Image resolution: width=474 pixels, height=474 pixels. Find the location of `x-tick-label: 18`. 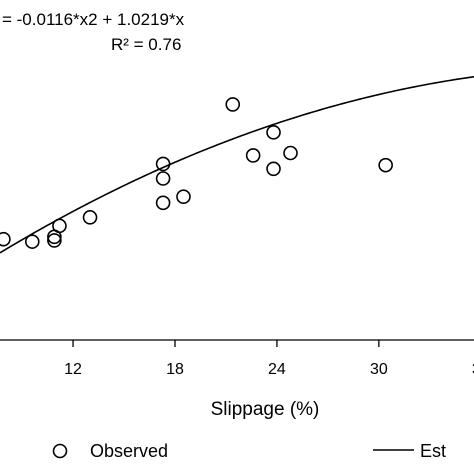

x-tick-label: 18 is located at coordinates (175, 369).